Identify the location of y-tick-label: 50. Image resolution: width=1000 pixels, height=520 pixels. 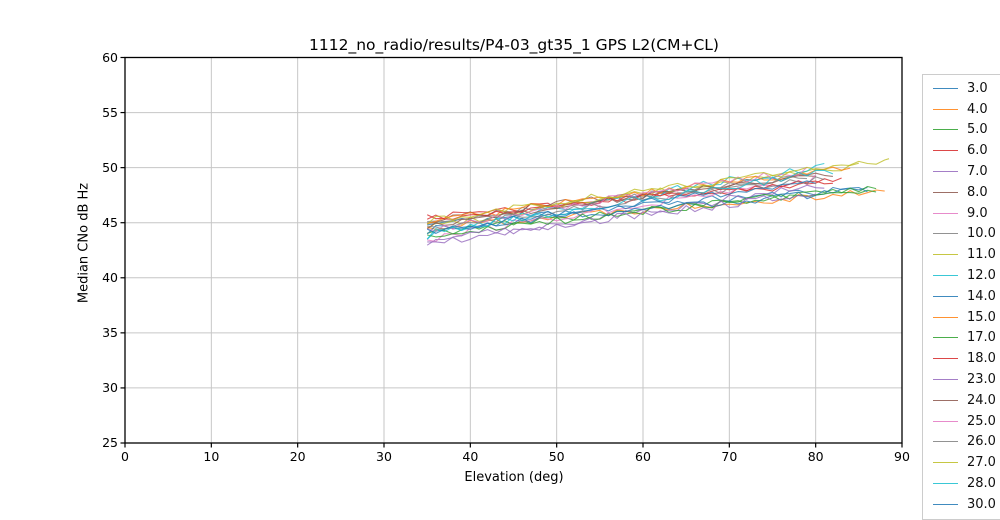
(110, 167).